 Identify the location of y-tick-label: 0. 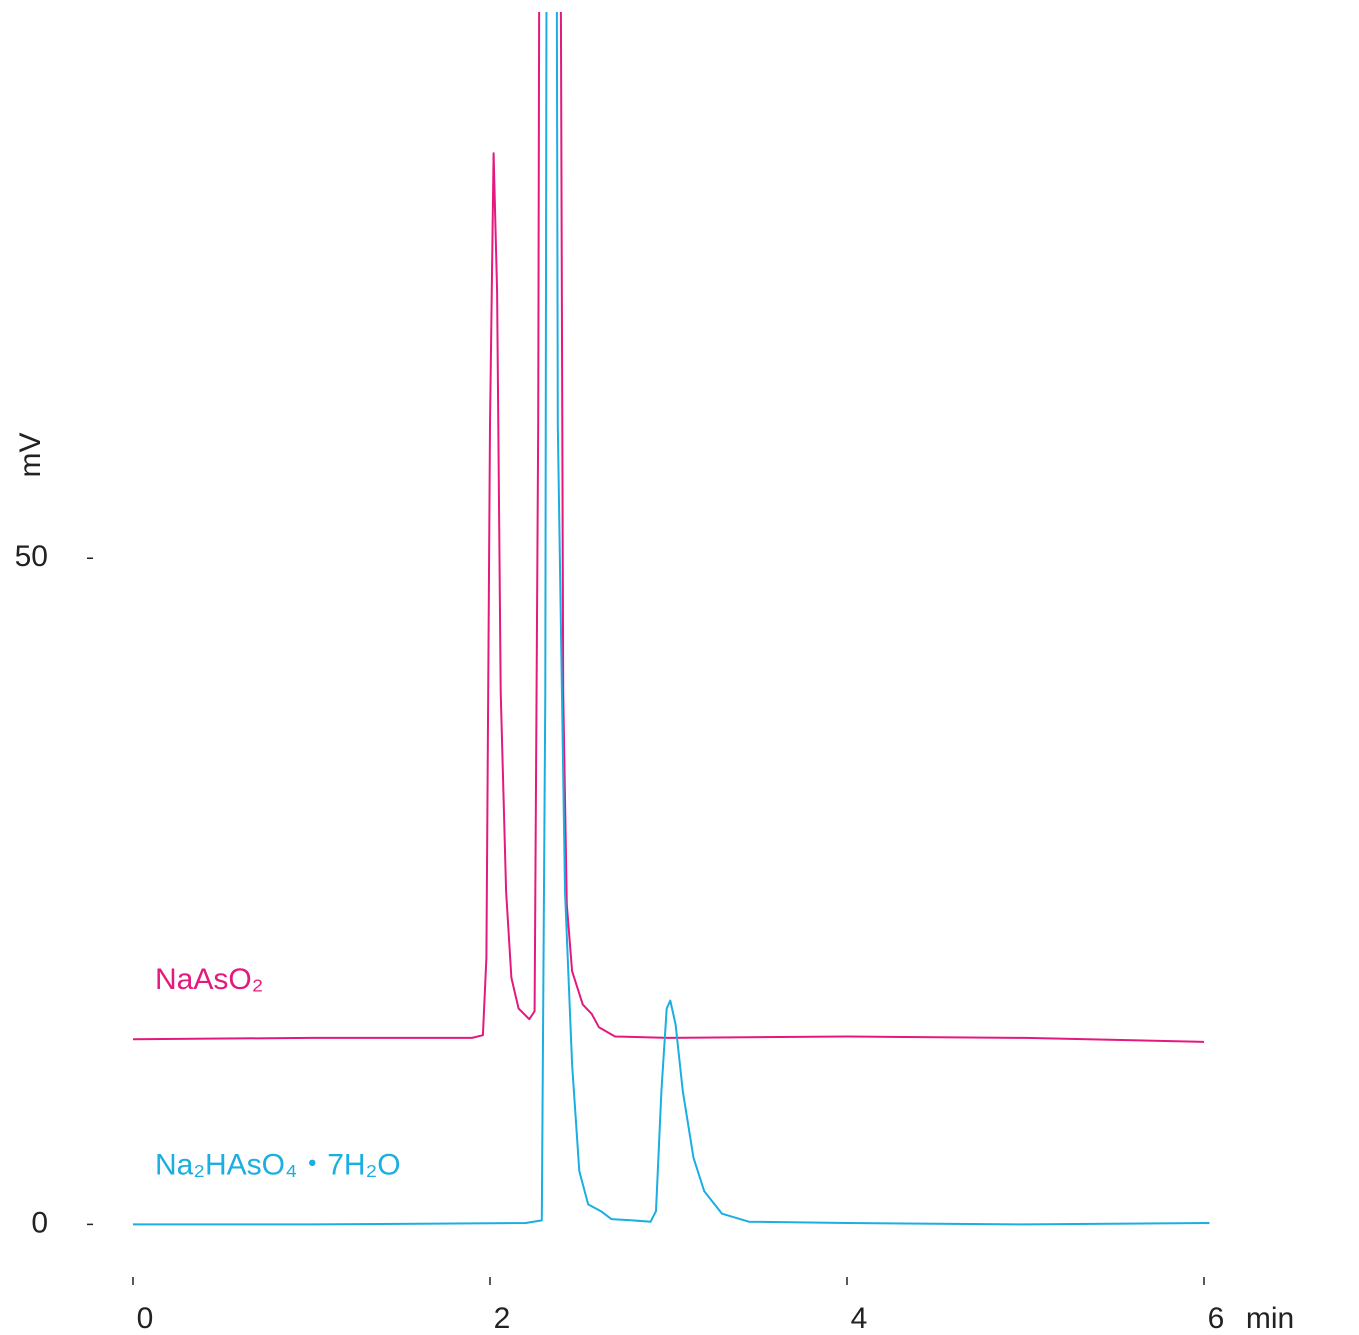
(39, 1222).